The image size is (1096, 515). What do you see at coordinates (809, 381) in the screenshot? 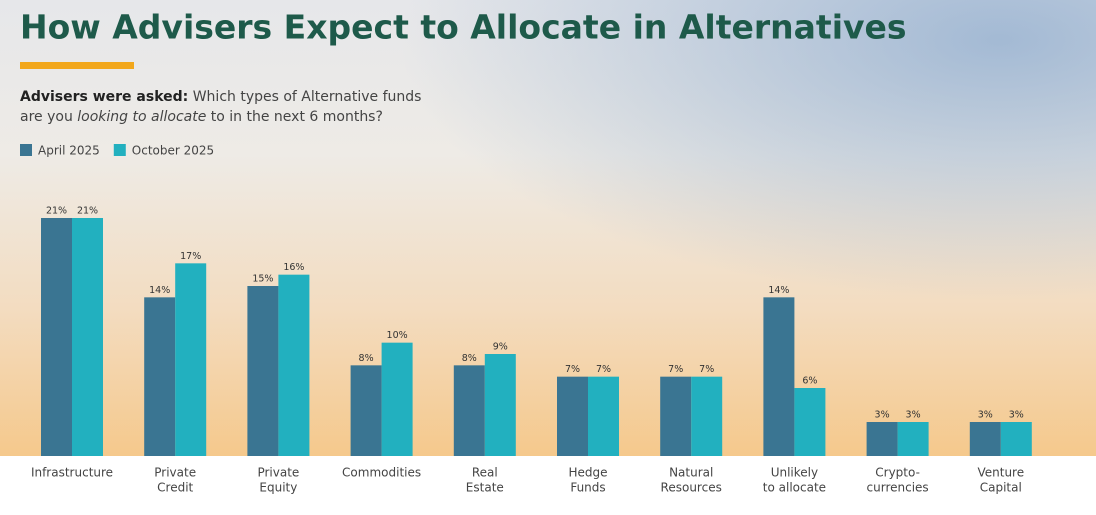
I see `value-label: 6%` at bounding box center [809, 381].